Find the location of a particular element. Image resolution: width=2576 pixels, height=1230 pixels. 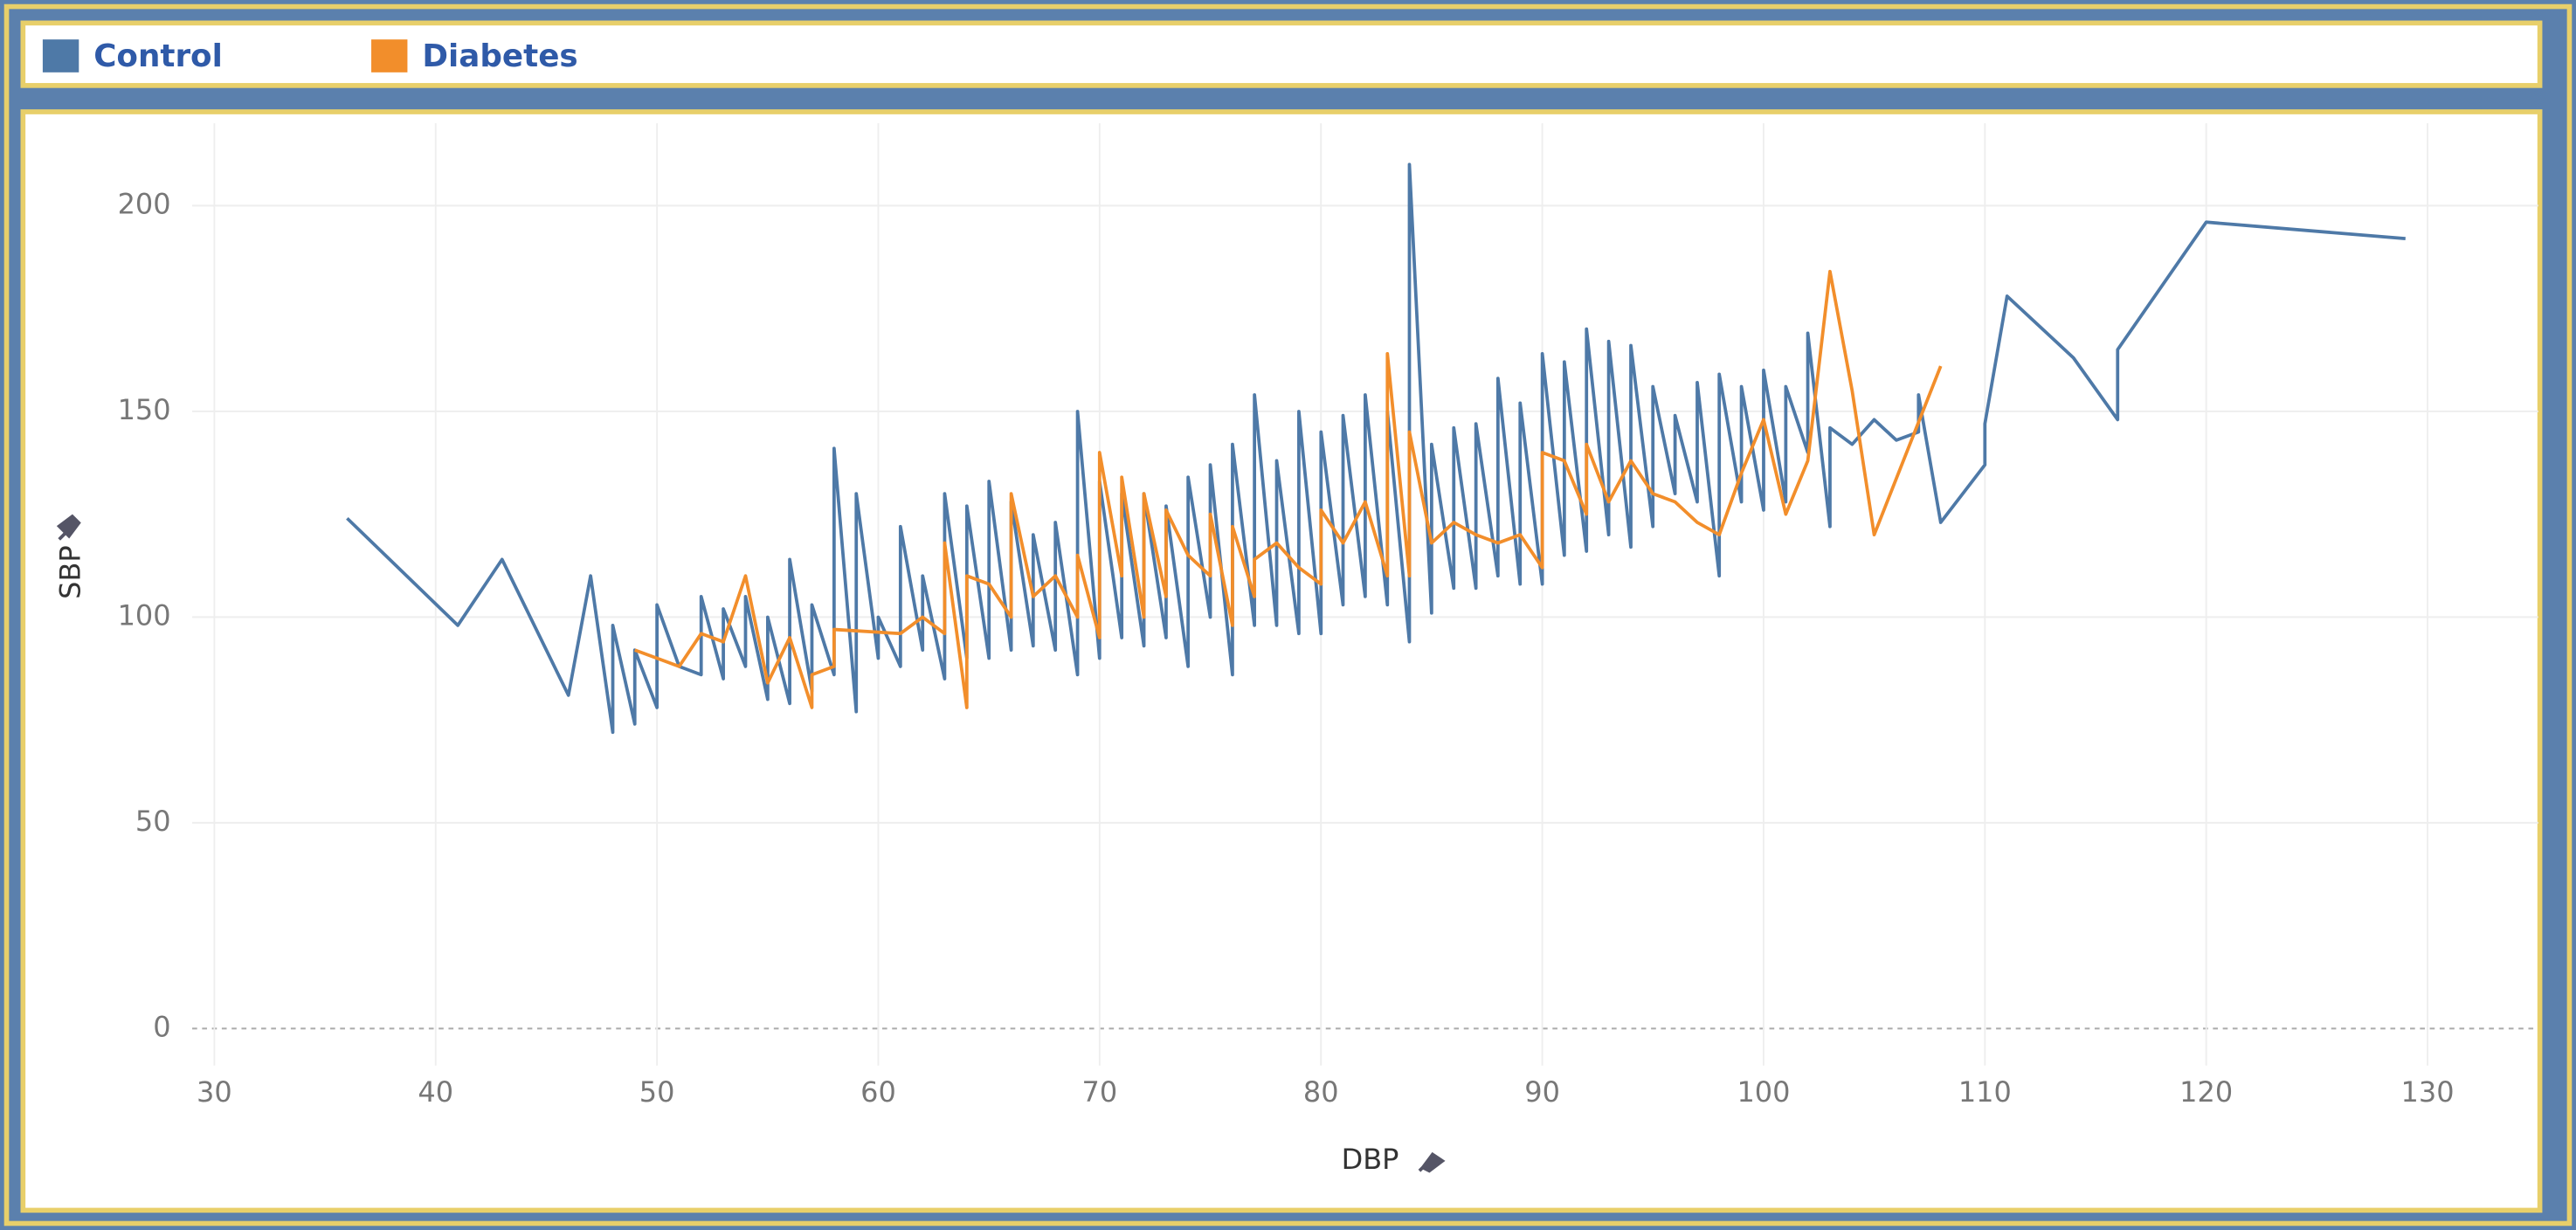

y-tick-label: 50 is located at coordinates (153, 821).